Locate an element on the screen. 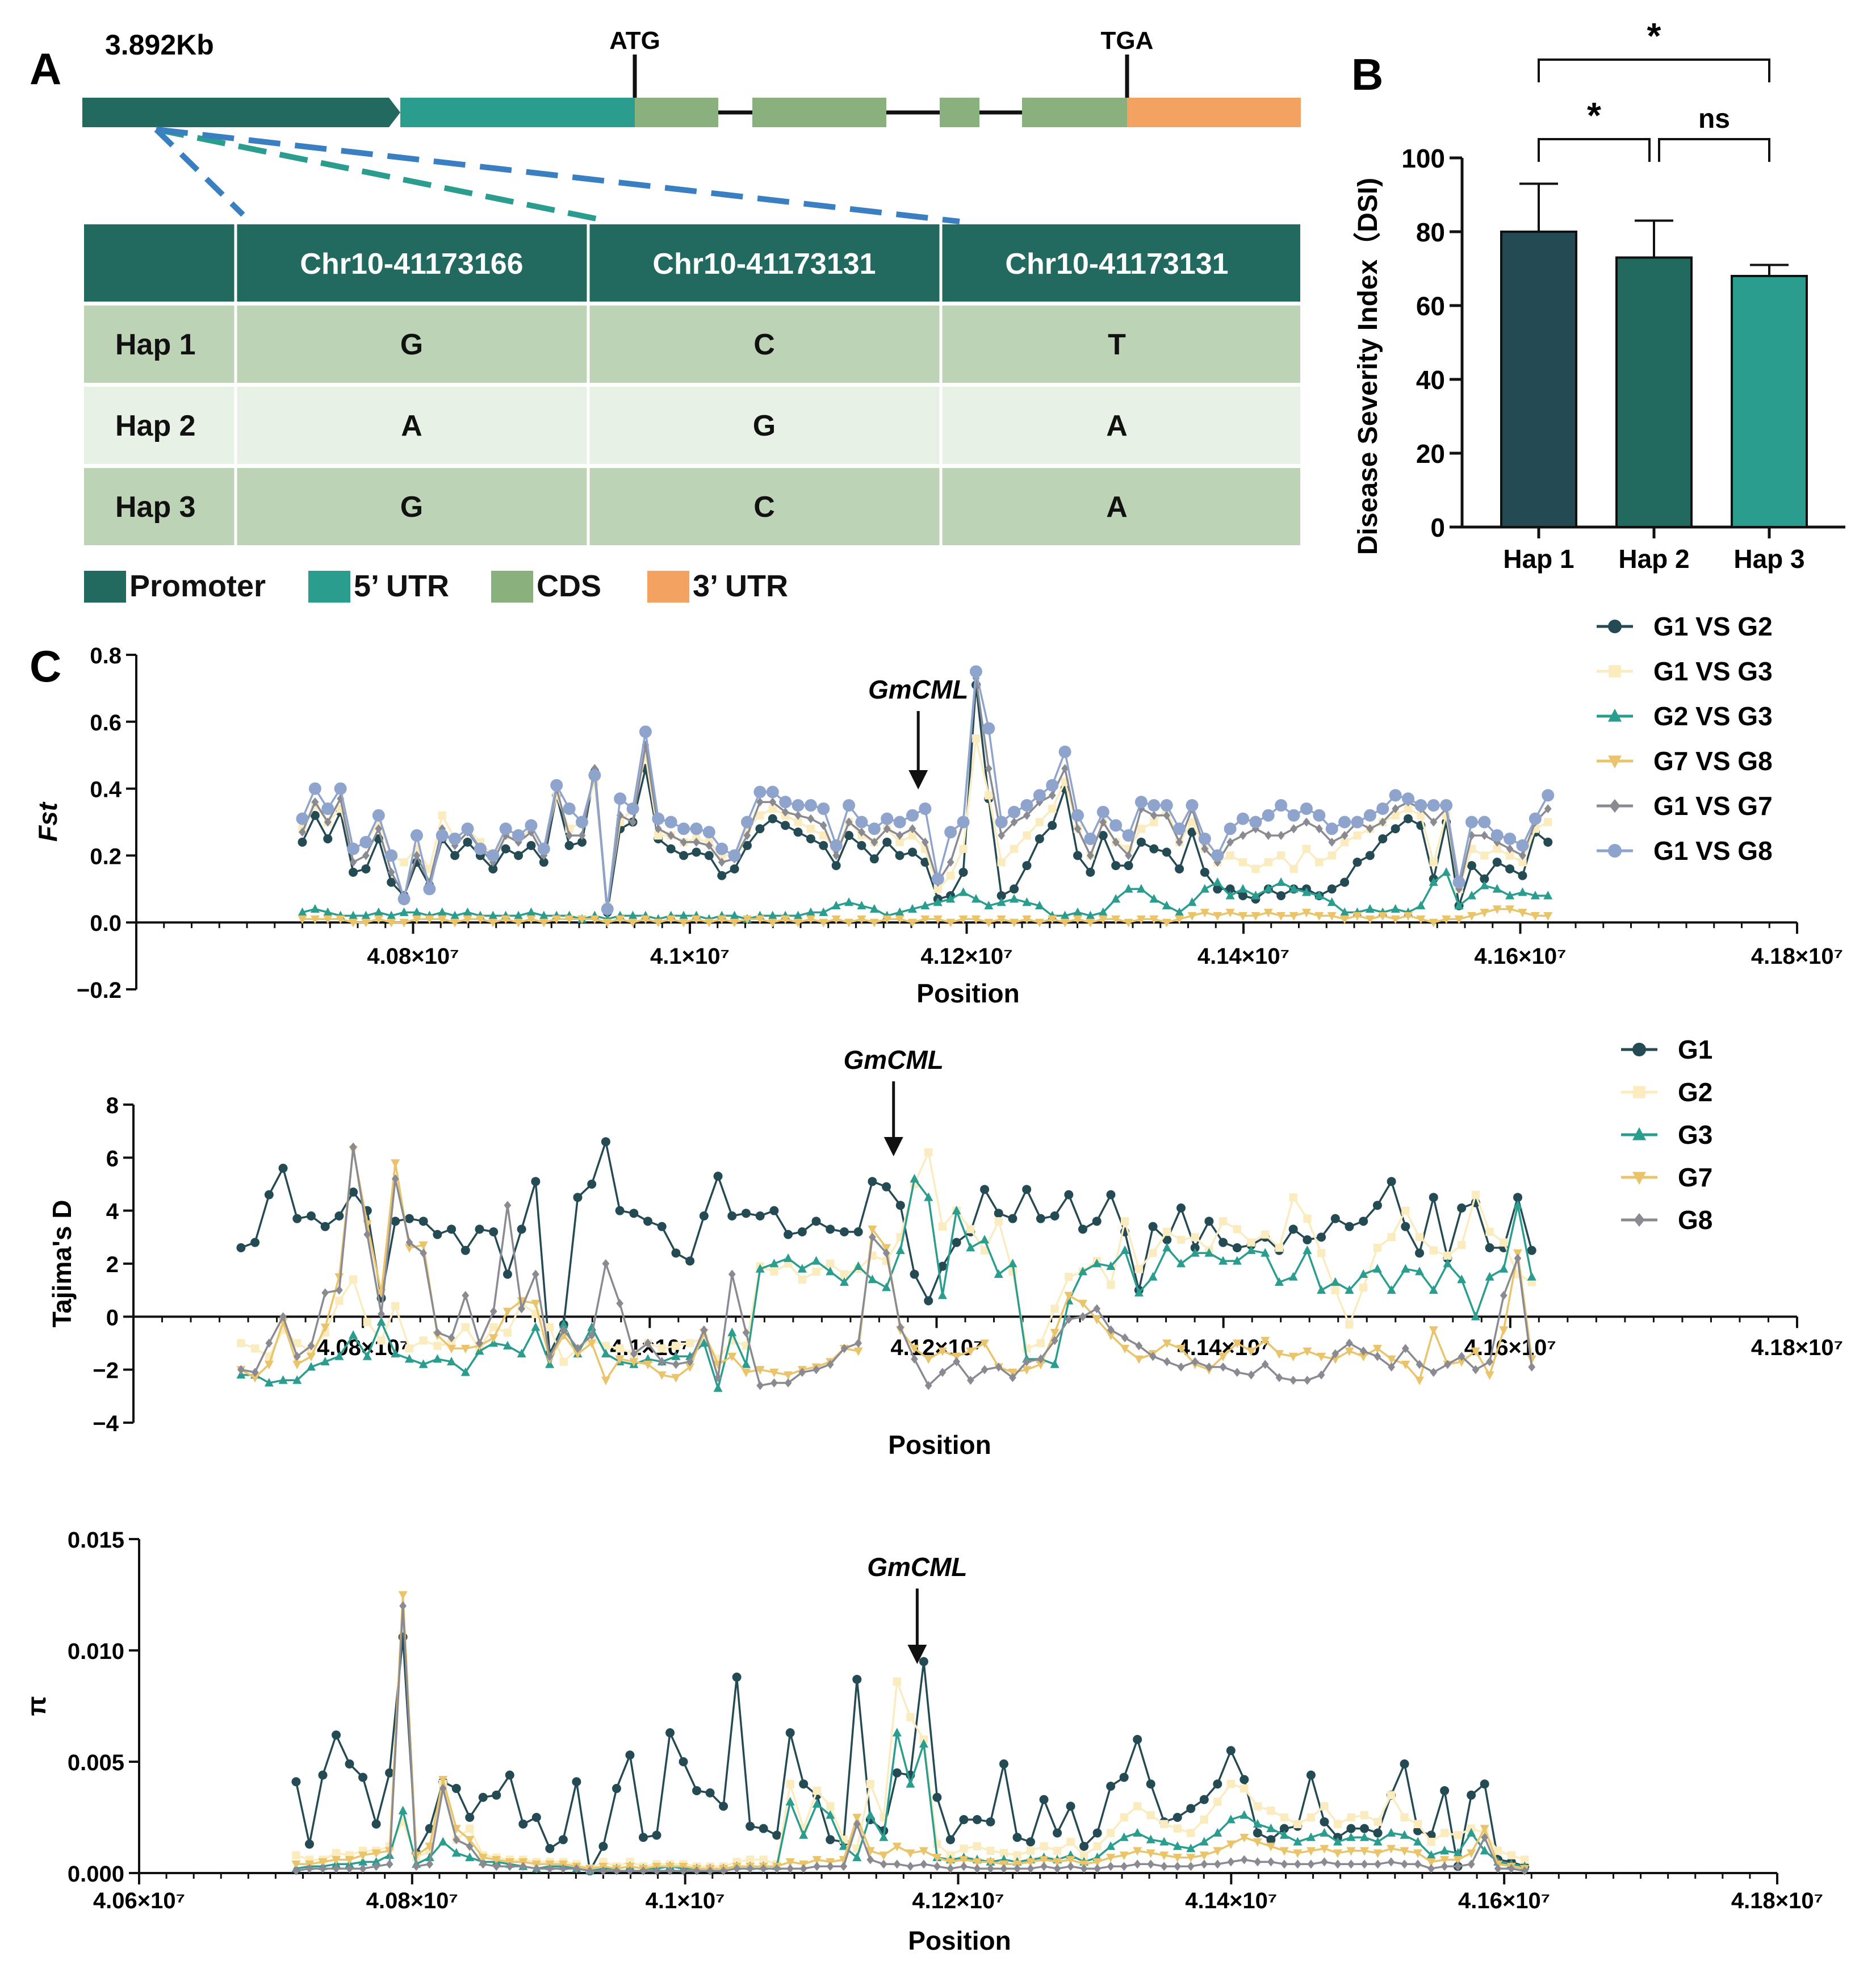 The height and width of the screenshot is (1973, 1876). legend-label: CDS is located at coordinates (569, 586).